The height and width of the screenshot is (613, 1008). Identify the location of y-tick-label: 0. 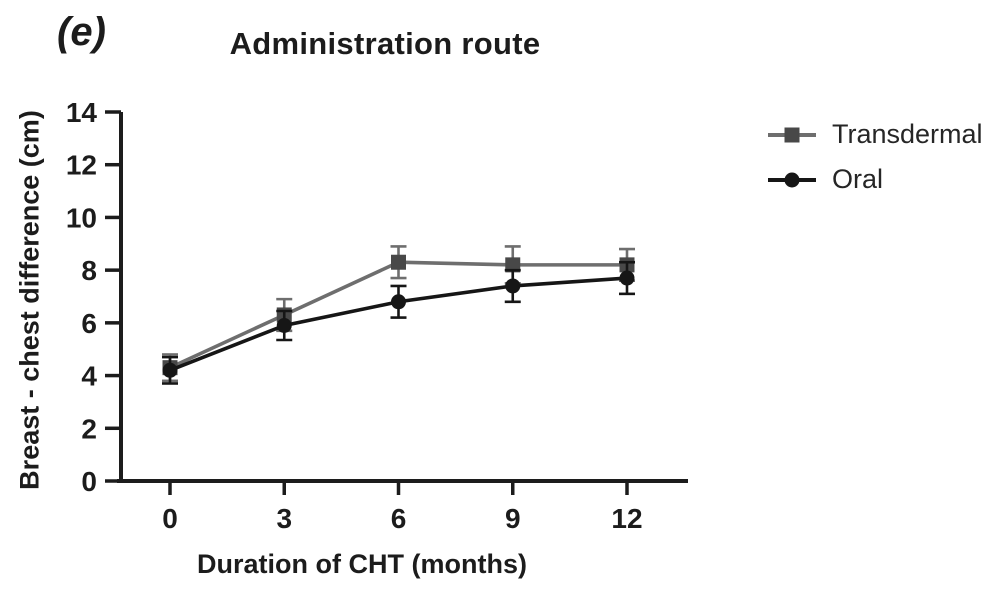
(89, 481).